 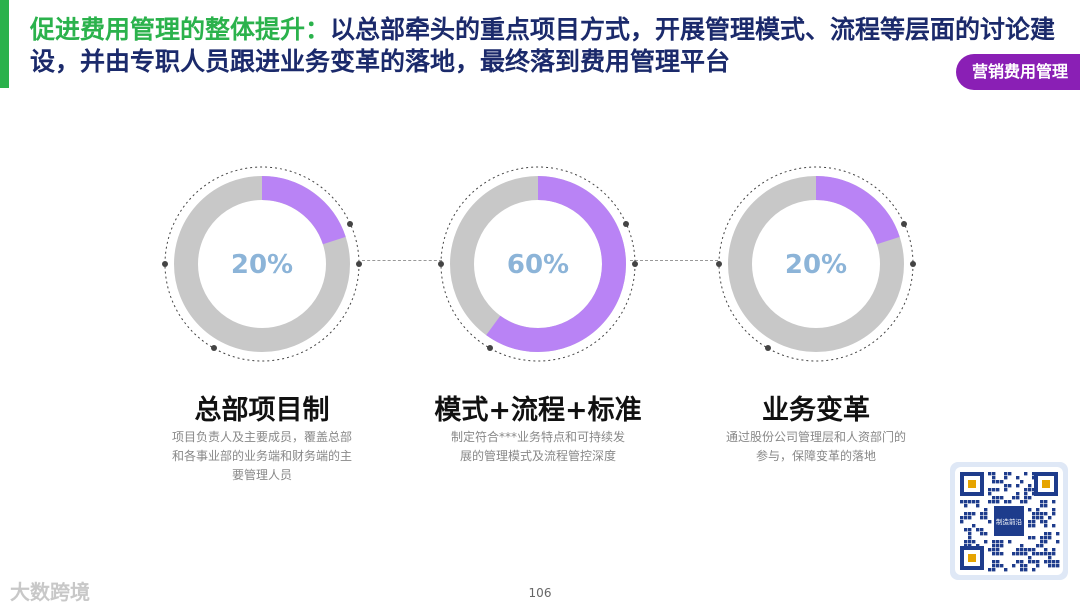 What do you see at coordinates (262, 456) in the screenshot?
I see `item-description: 项目负责人及主要成员，覆盖总部和各事业部的业务端和财务端的主要管理人员` at bounding box center [262, 456].